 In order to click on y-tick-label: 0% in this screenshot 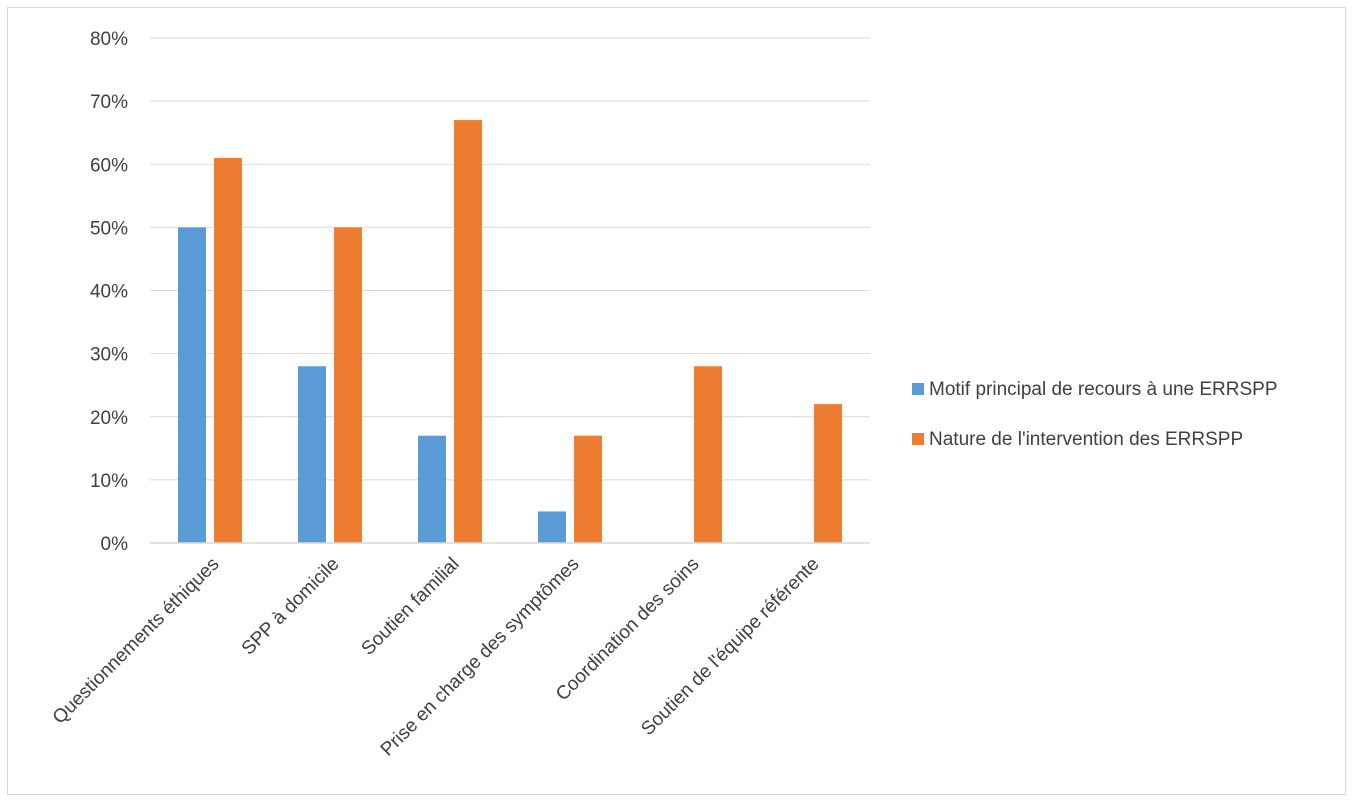, I will do `click(115, 544)`.